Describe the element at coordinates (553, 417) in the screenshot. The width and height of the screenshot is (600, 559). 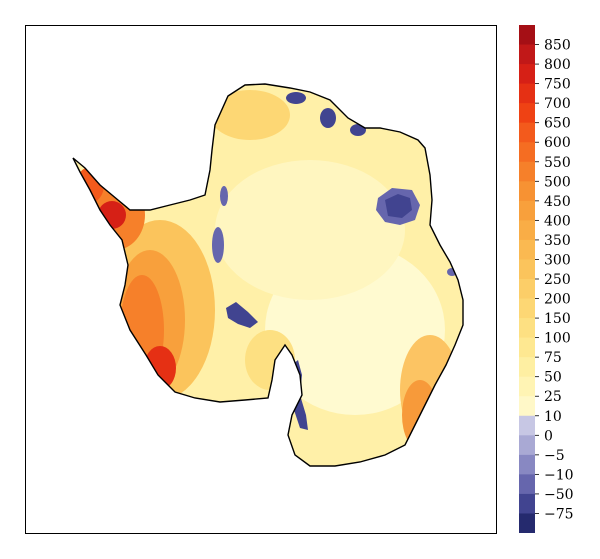
I see `colorbar-tick-label: 10` at that location.